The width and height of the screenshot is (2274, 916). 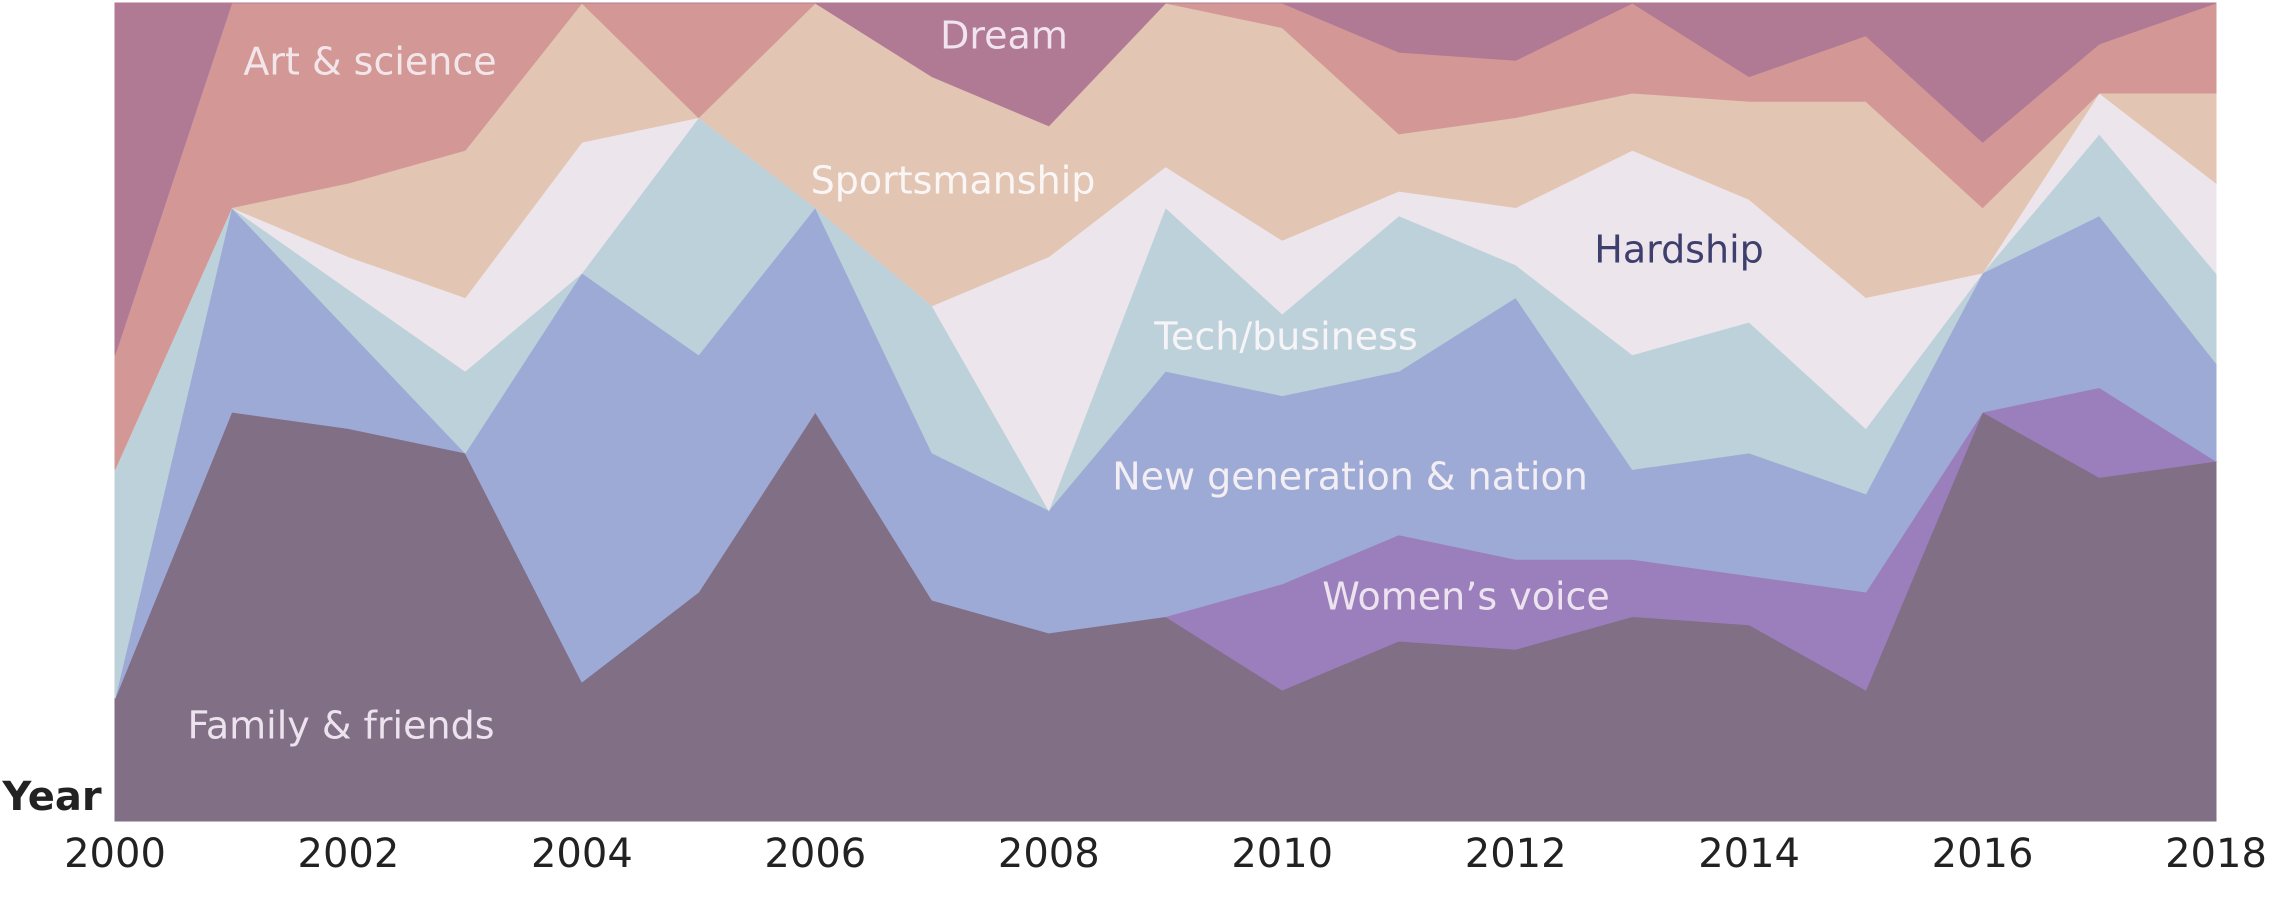 I want to click on x-tick-label: 2004, so click(x=582, y=854).